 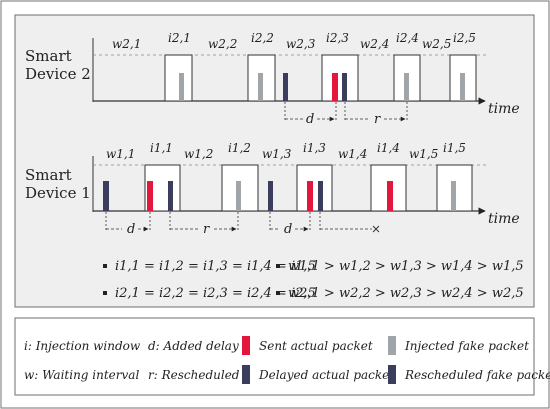 What do you see at coordinates (337, 38) in the screenshot?
I see `device2-window-label-3: i2,3` at bounding box center [337, 38].